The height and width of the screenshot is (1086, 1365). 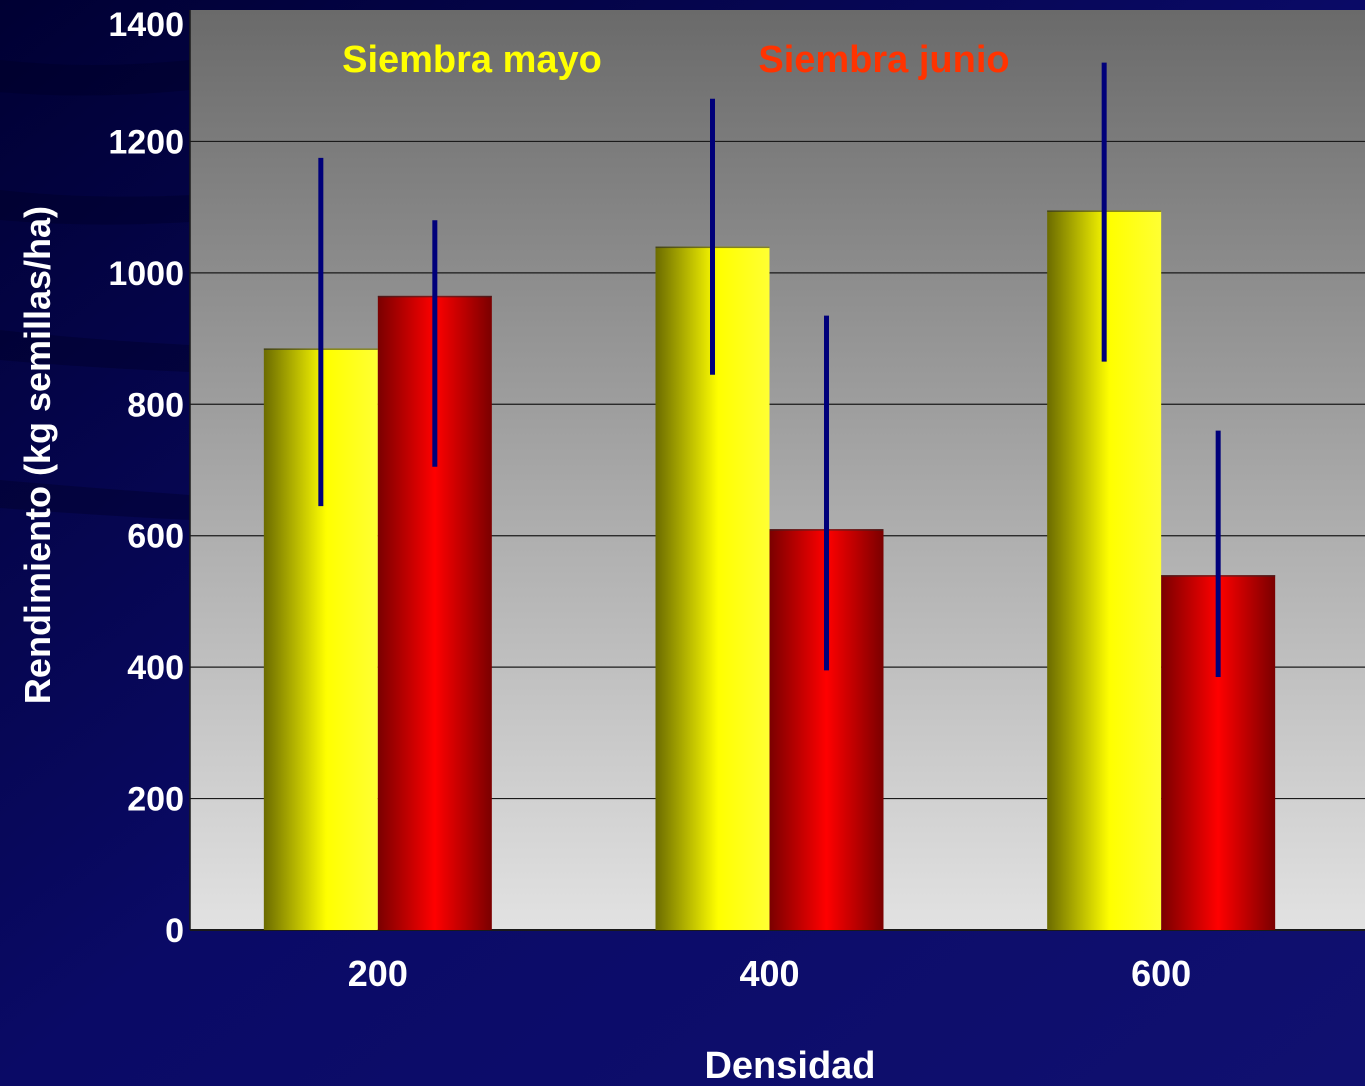 What do you see at coordinates (789, 1065) in the screenshot?
I see `x-axis-label: Densidad` at bounding box center [789, 1065].